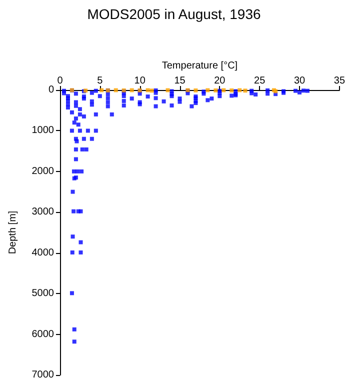 Image resolution: width=348 pixels, height=384 pixels. What do you see at coordinates (43, 171) in the screenshot?
I see `y-tick-label: 2000` at bounding box center [43, 171].